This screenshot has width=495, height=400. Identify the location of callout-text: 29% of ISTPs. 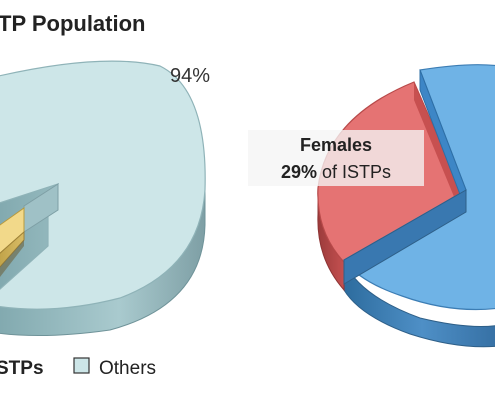
(336, 172).